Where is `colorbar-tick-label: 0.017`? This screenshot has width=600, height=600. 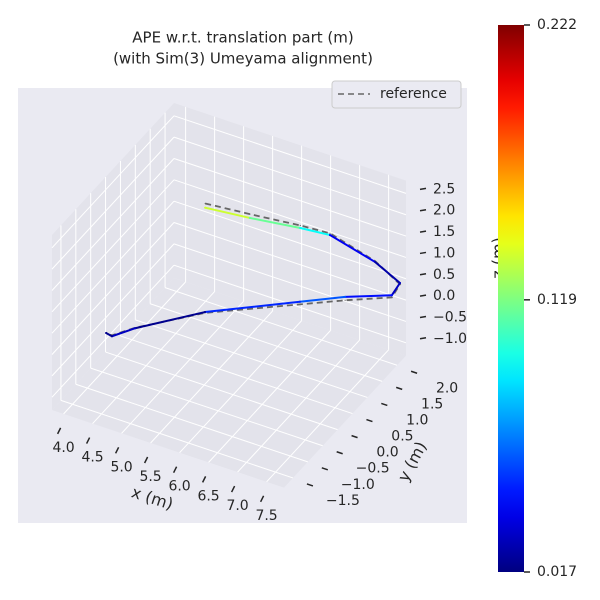
colorbar-tick-label: 0.017 is located at coordinates (557, 572).